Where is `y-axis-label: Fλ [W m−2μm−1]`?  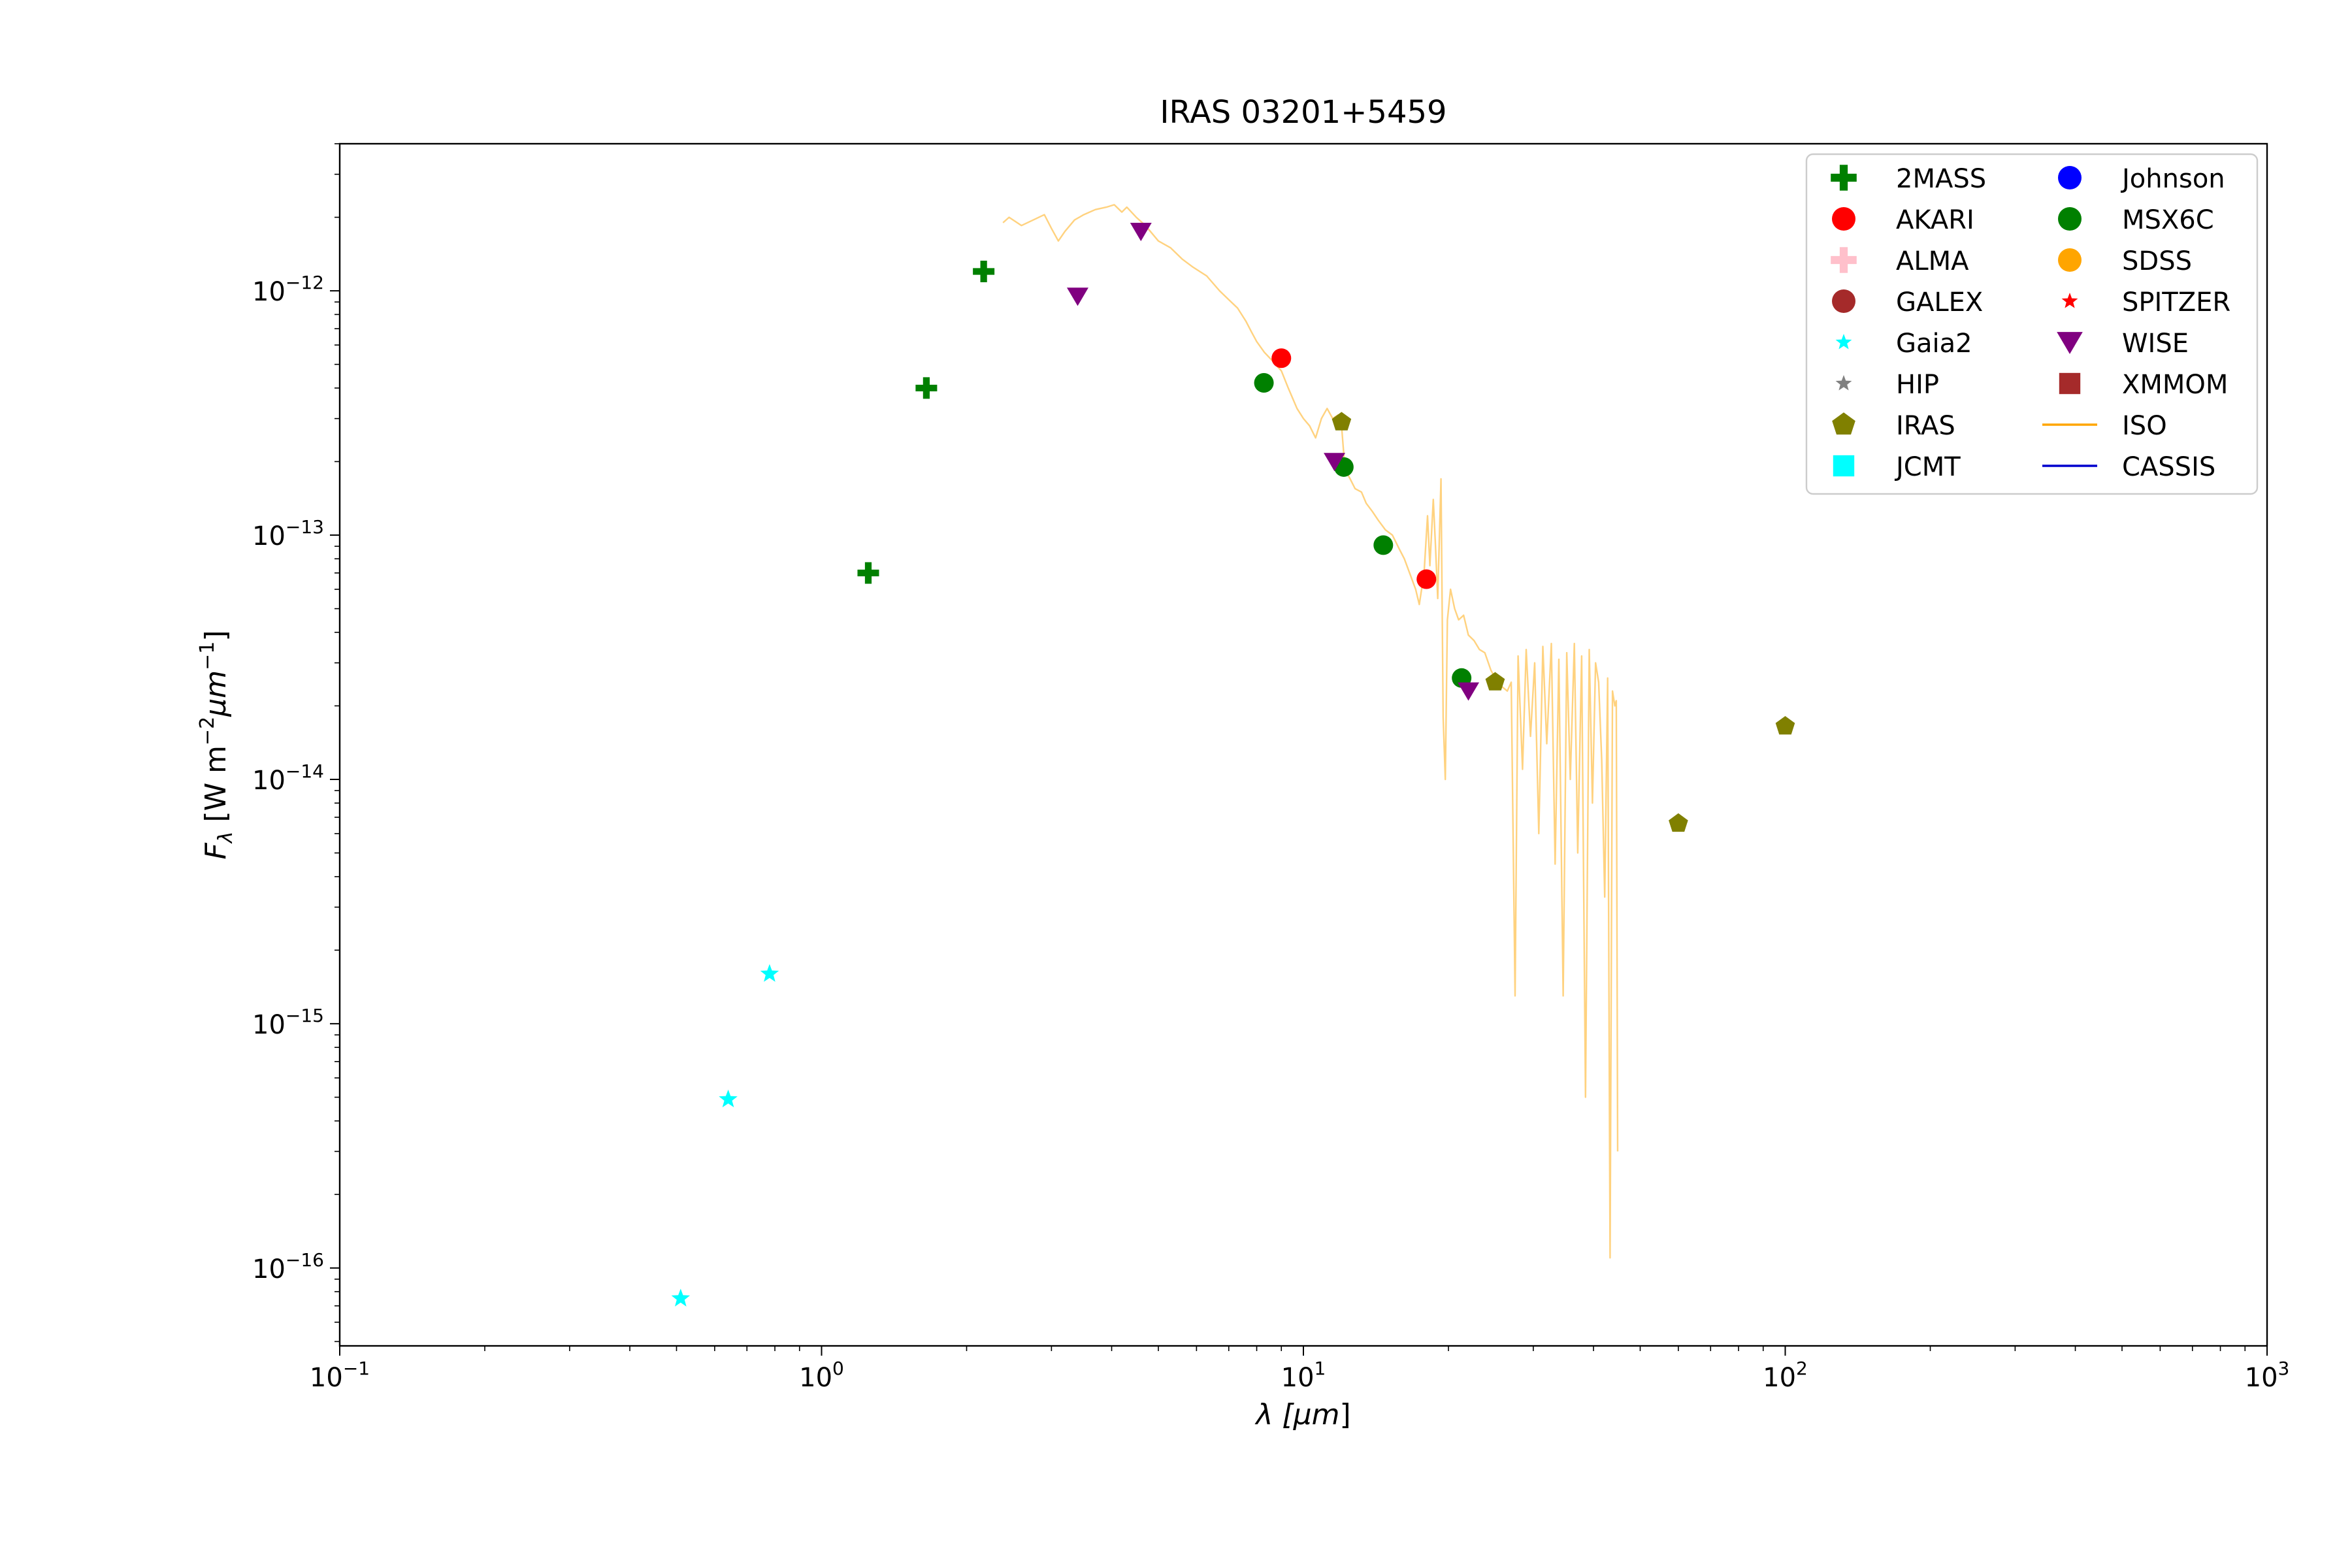 y-axis-label: Fλ [W m−2μm−1] is located at coordinates (216, 744).